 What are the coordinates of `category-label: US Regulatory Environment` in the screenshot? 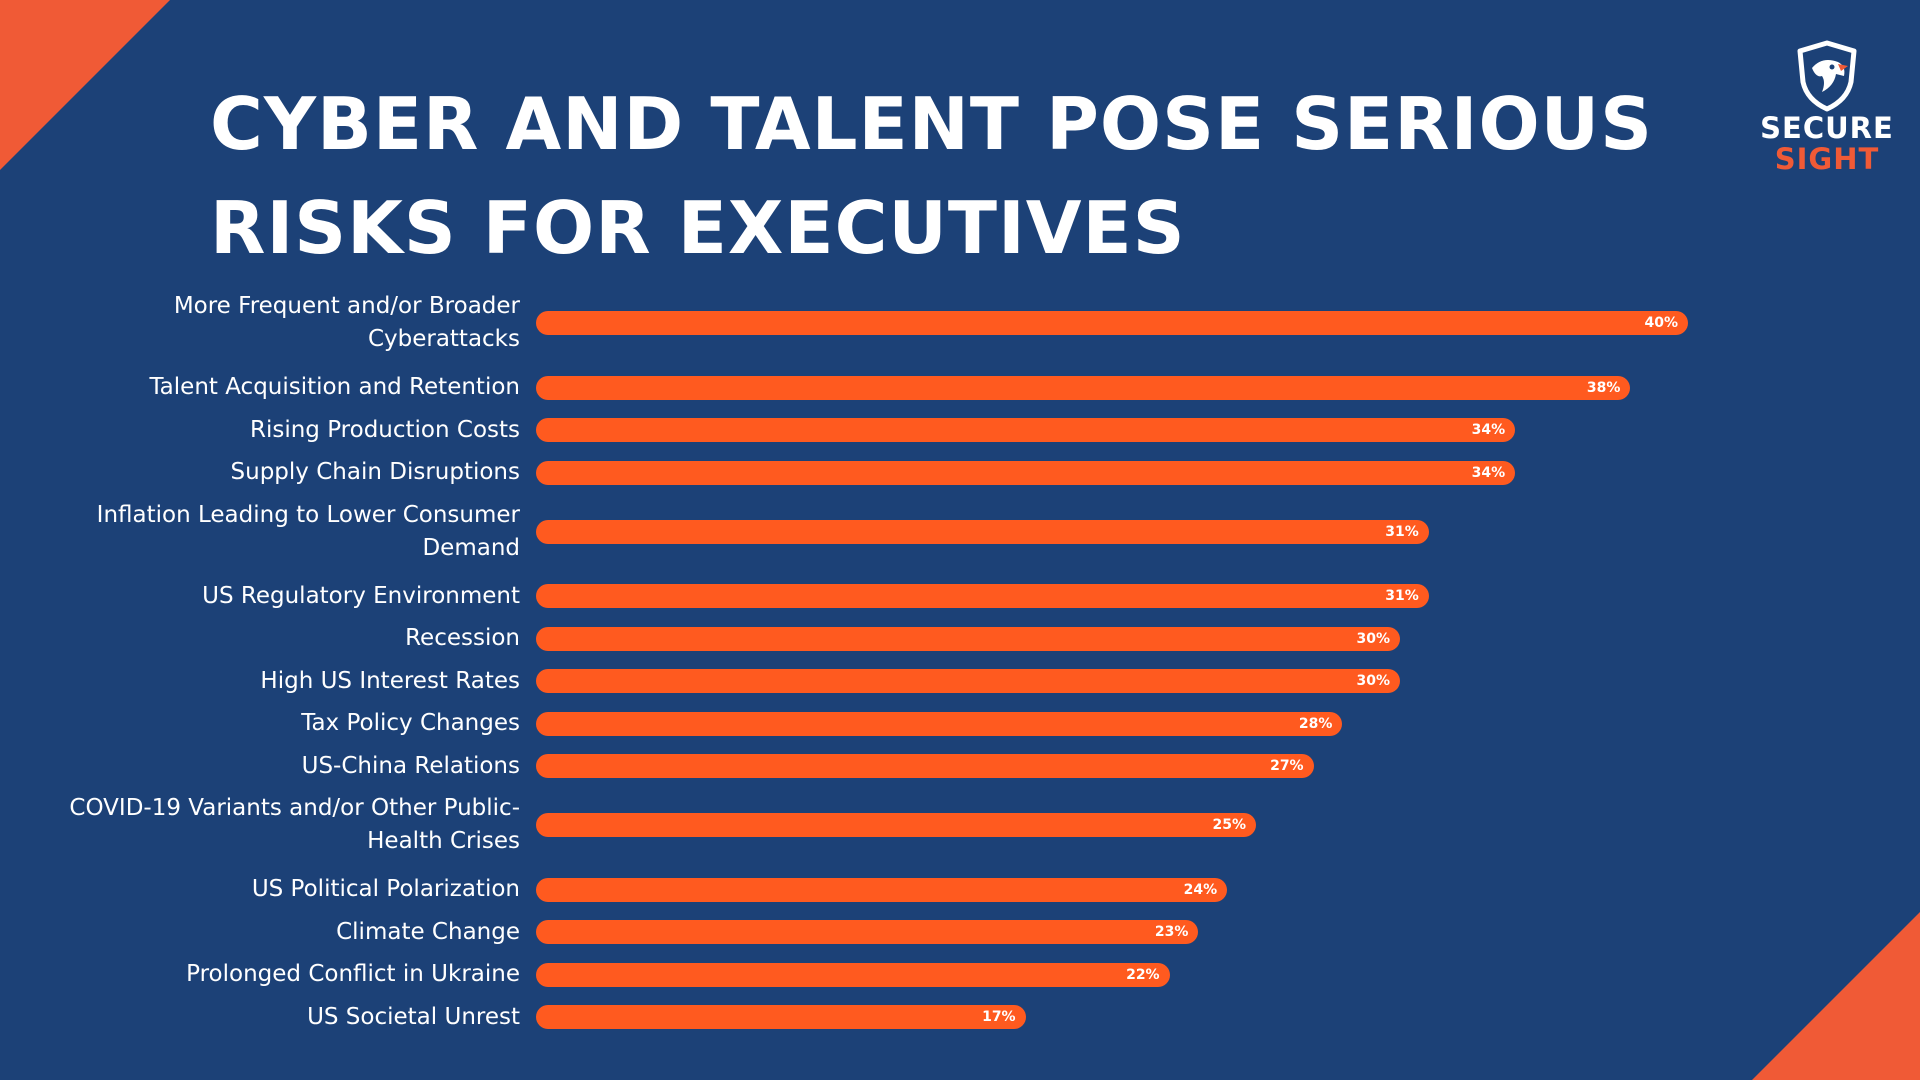 It's located at (361, 595).